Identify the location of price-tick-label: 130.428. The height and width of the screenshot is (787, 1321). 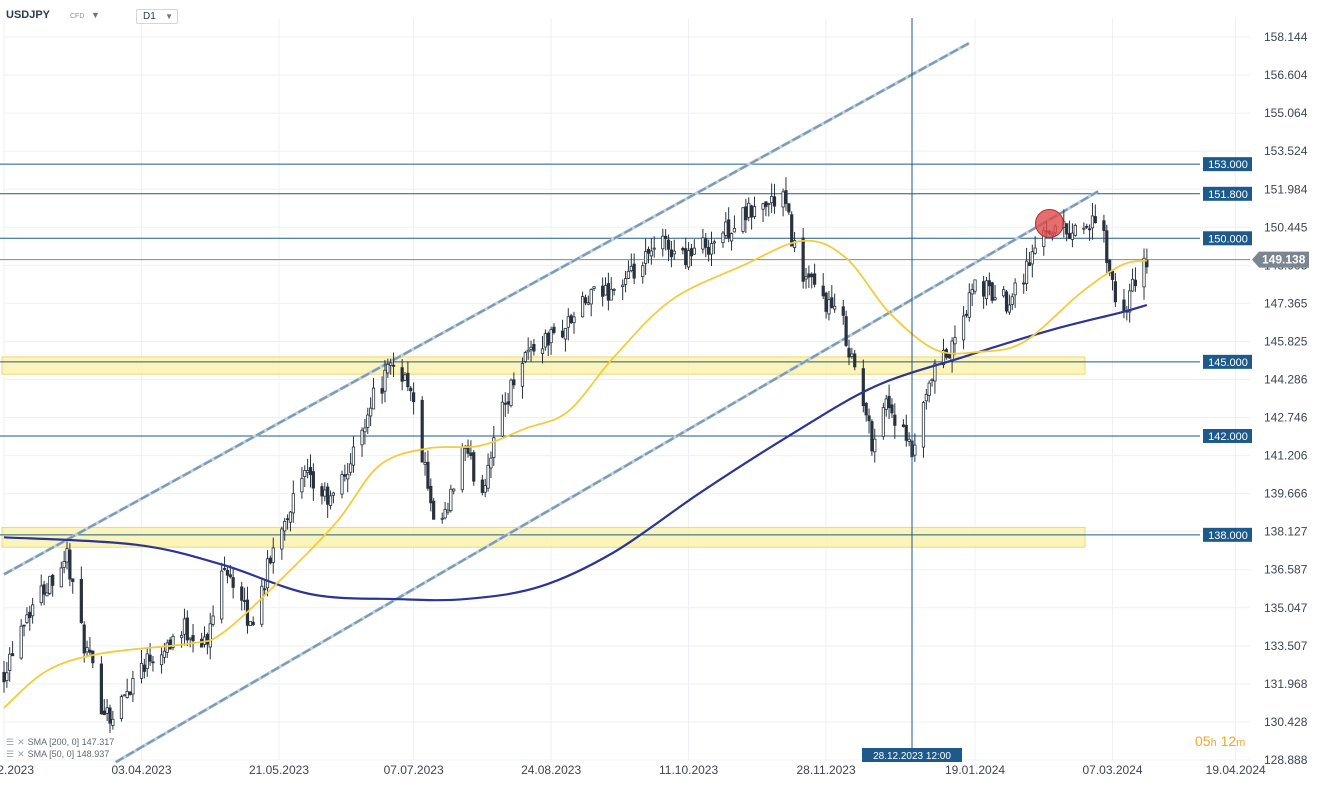
(1286, 722).